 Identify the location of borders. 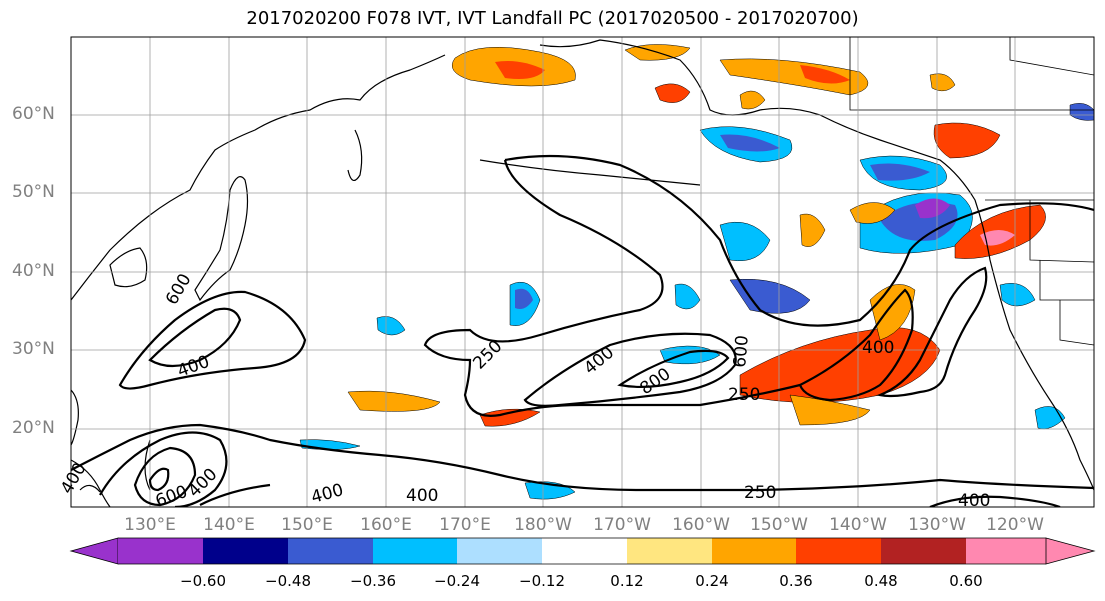
(971, 191).